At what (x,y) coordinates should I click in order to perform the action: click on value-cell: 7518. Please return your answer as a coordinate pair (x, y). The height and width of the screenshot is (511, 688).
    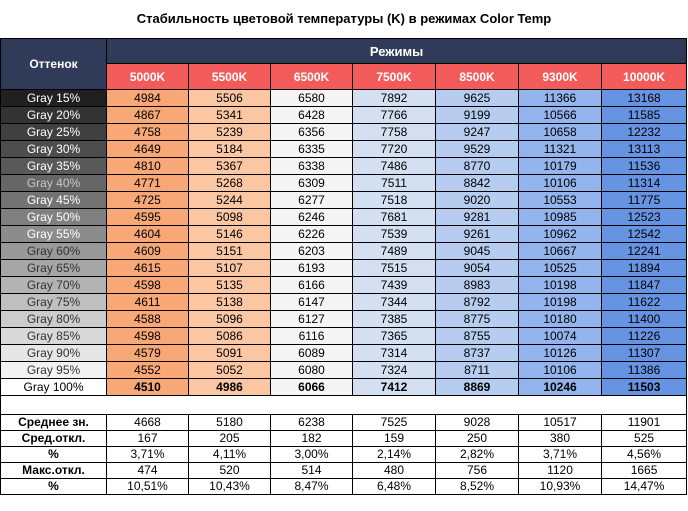
    Looking at the image, I should click on (394, 200).